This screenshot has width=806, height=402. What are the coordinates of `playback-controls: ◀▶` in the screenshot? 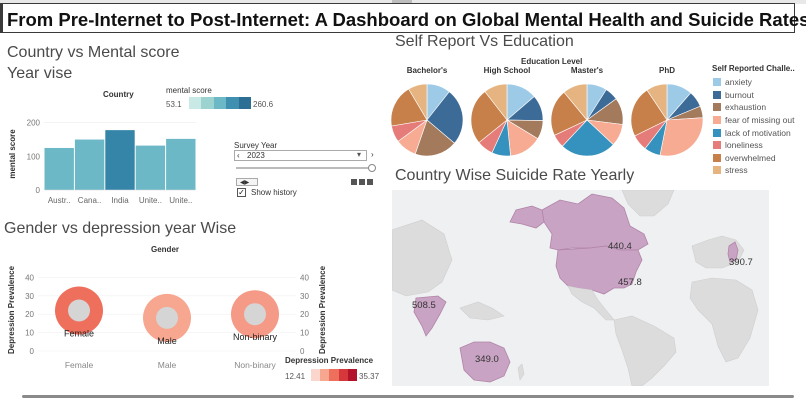 It's located at (247, 182).